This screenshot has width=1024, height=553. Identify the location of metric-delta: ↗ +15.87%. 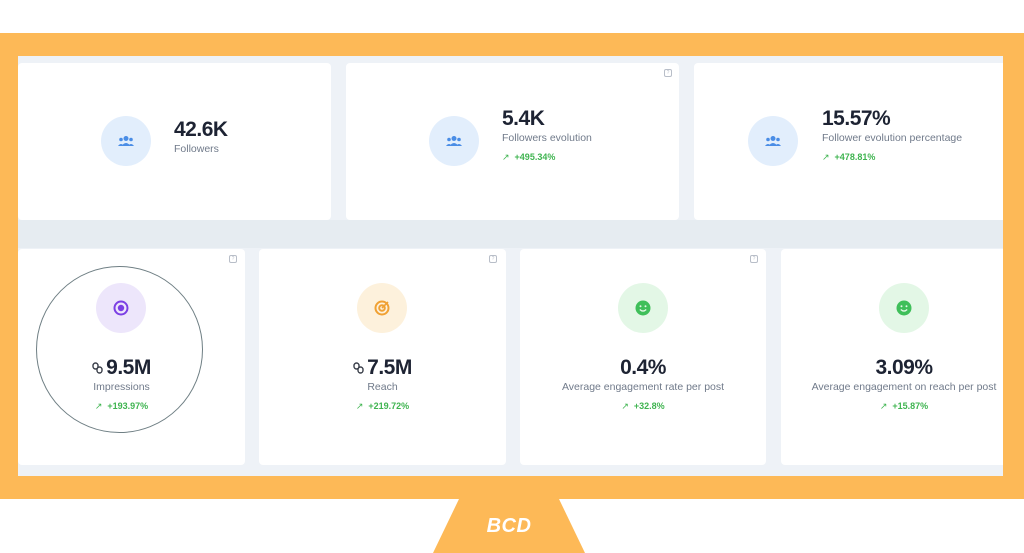
(904, 406).